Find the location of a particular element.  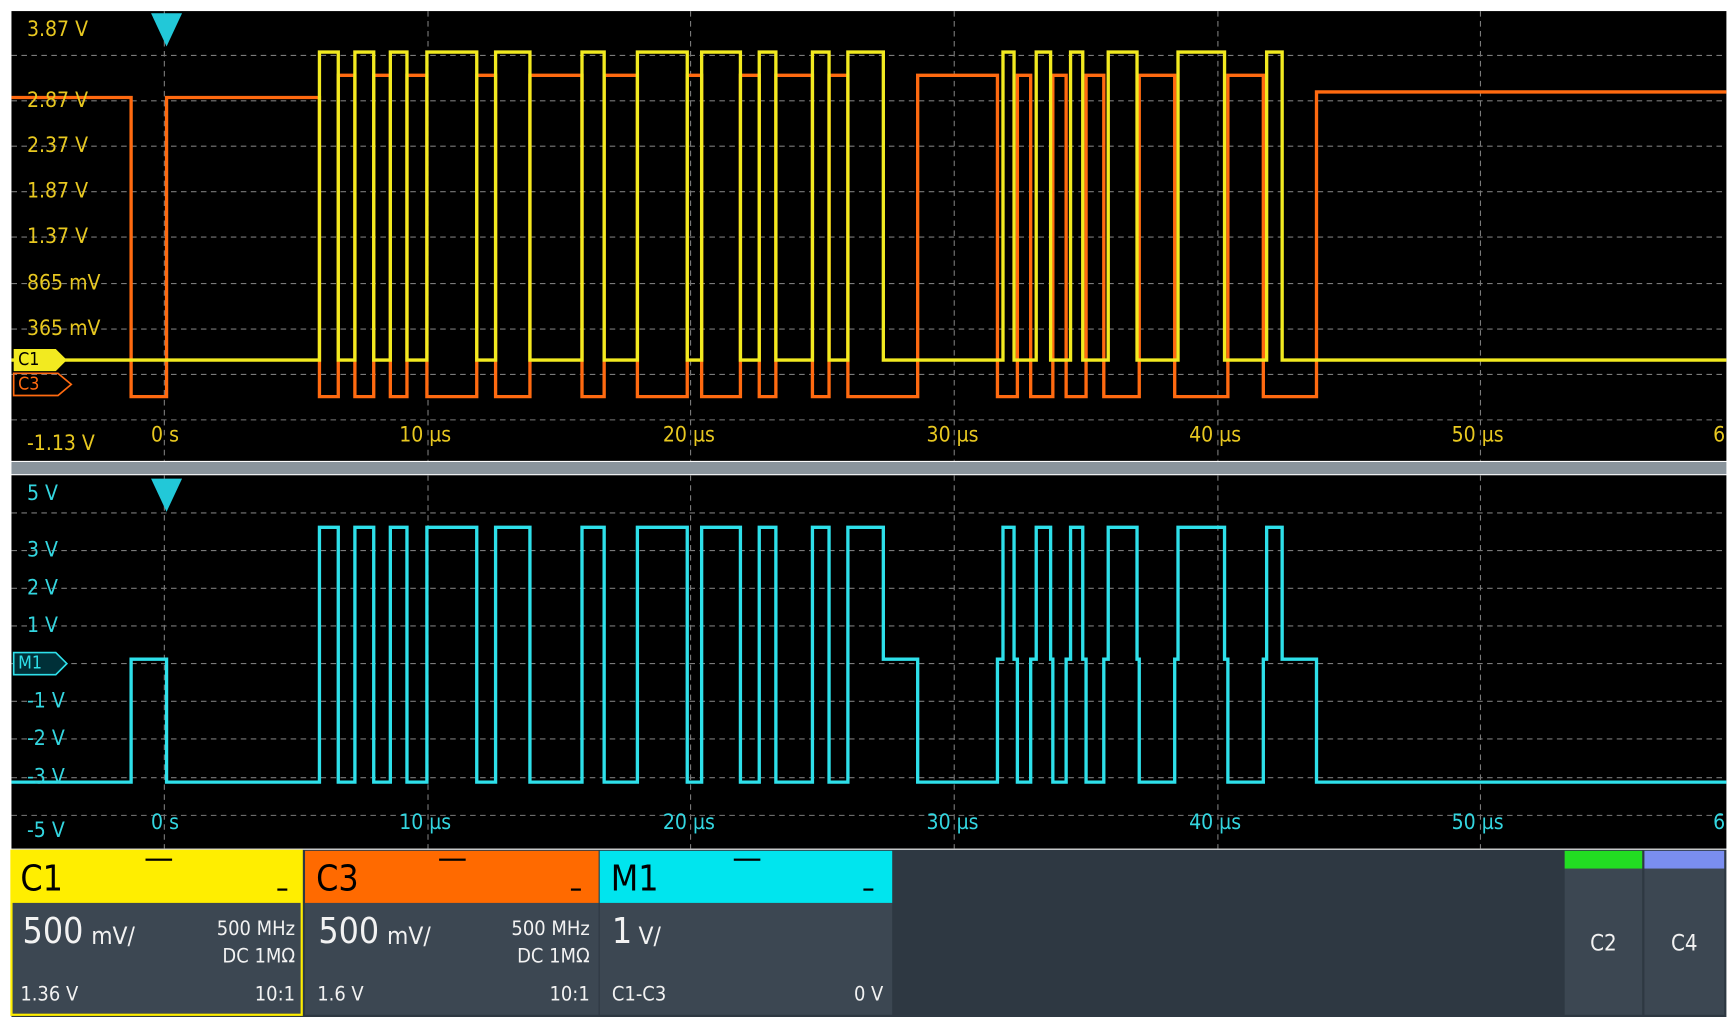

channel-name: C1 is located at coordinates (41, 879).